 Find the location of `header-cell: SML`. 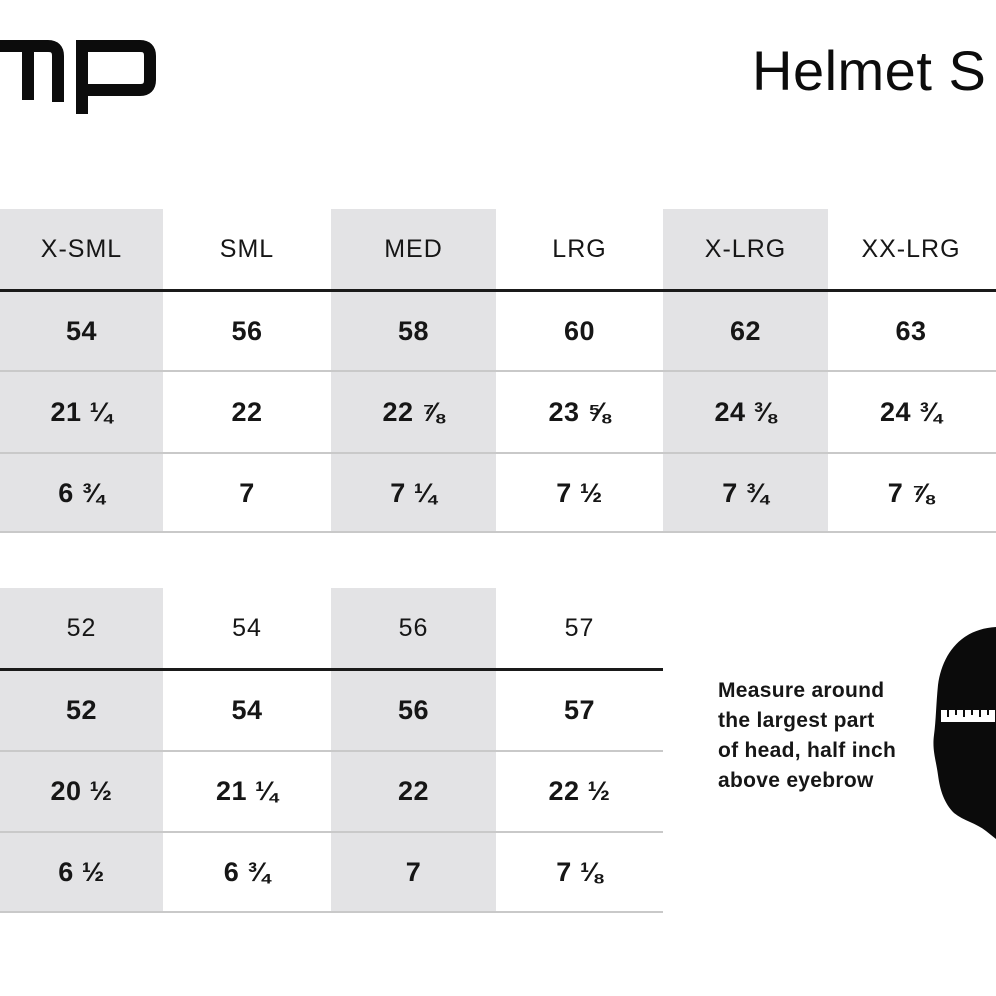

header-cell: SML is located at coordinates (247, 248).